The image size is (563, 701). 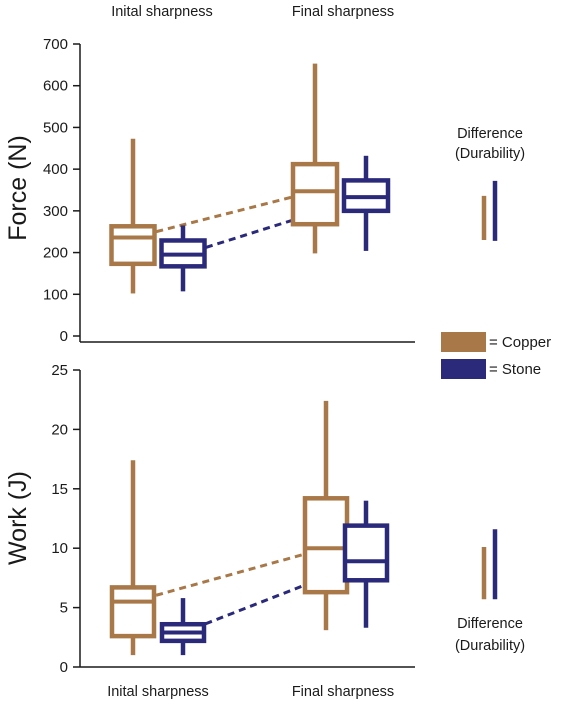 I want to click on work-trend-line-stone, so click(x=274, y=596).